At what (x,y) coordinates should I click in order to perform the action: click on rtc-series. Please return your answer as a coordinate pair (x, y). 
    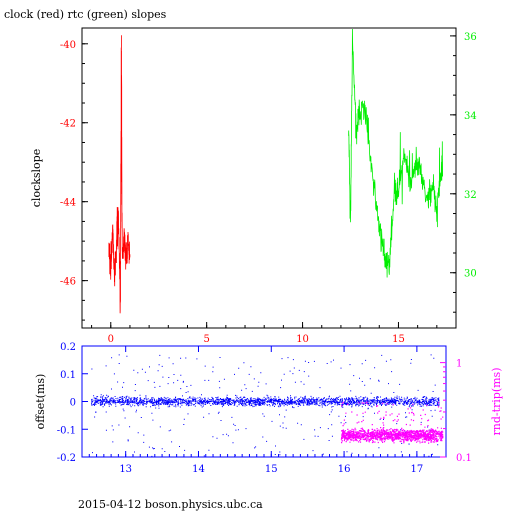
    Looking at the image, I should click on (395, 153).